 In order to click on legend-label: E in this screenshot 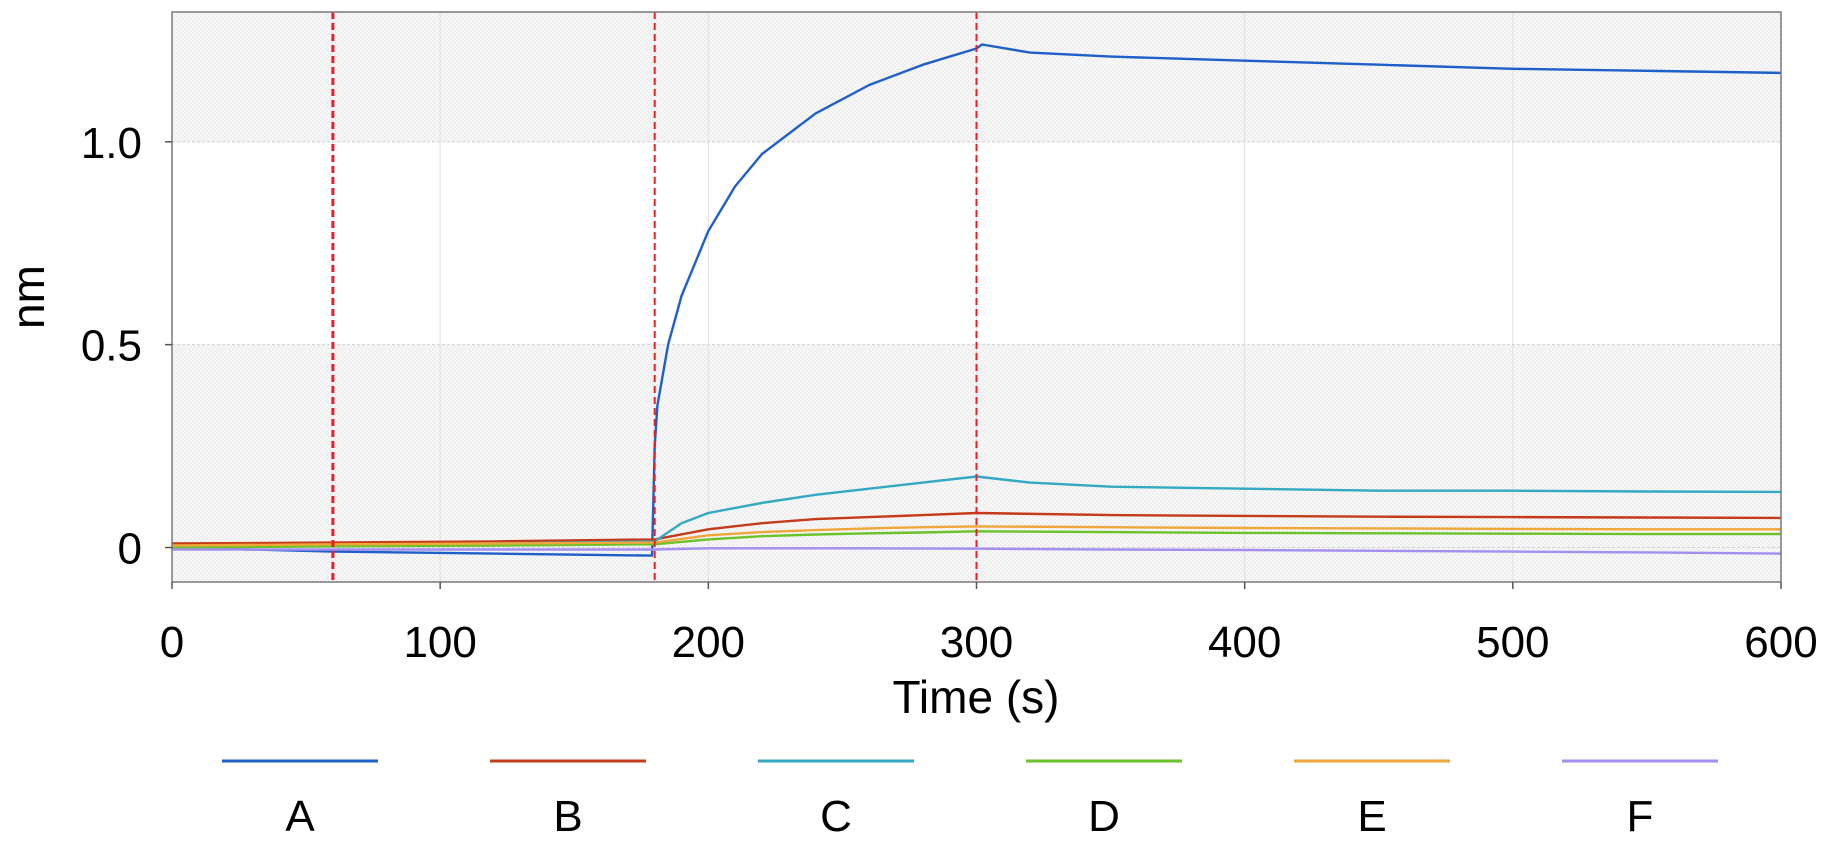, I will do `click(1371, 816)`.